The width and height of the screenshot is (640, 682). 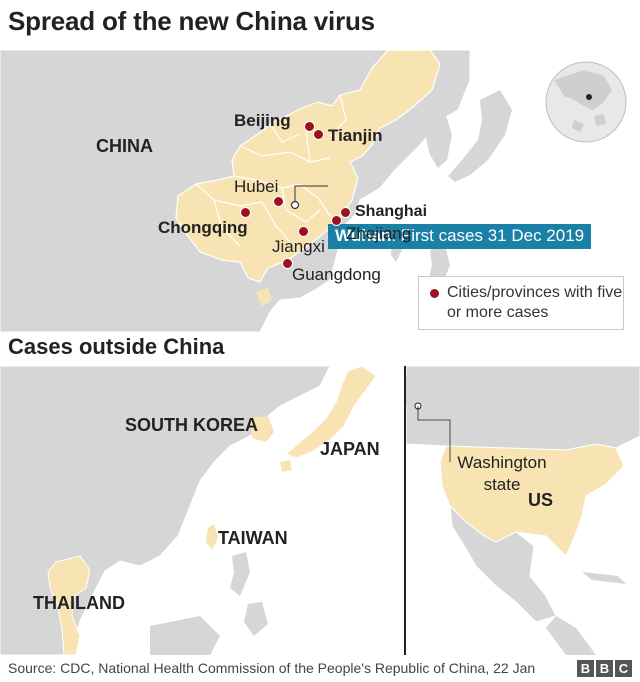 I want to click on legend-dot-icon, so click(x=434, y=293).